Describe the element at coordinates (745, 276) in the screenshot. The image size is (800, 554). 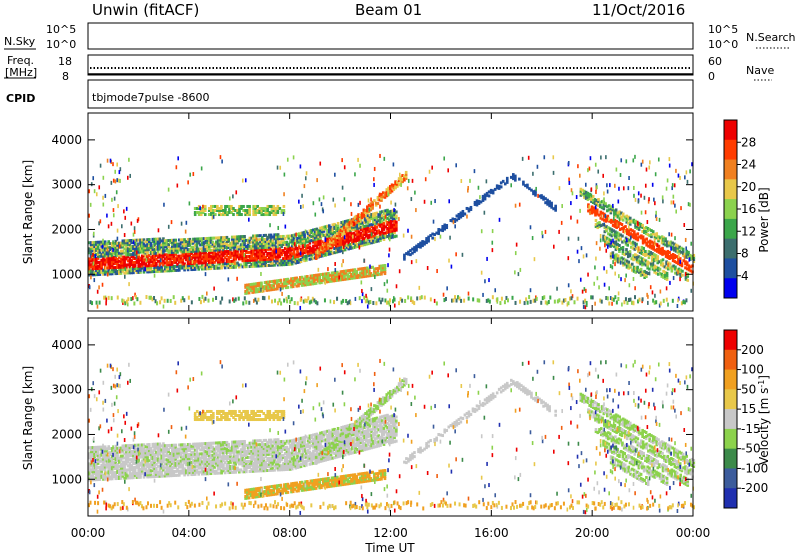
I see `colorbar-tick-label: 4` at that location.